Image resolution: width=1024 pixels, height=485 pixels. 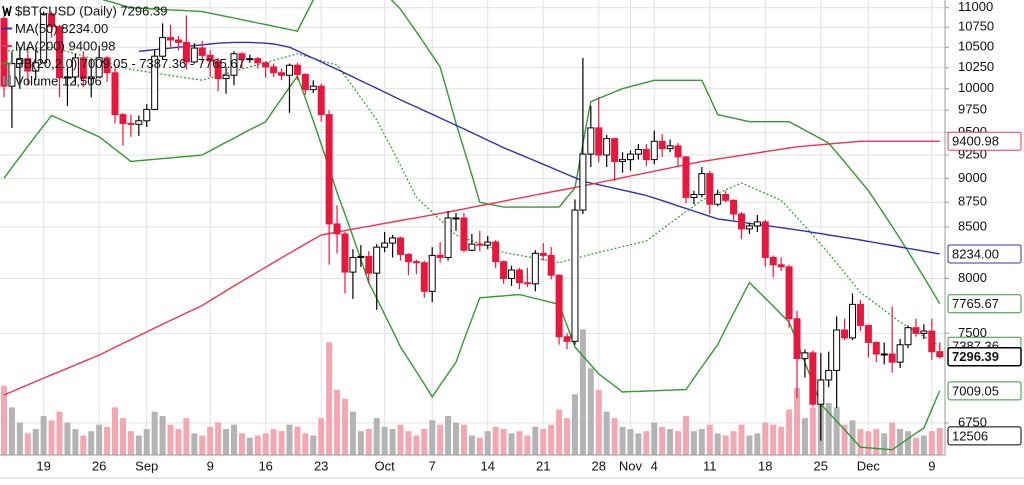 What do you see at coordinates (265, 465) in the screenshot?
I see `x-tick-label: 16` at bounding box center [265, 465].